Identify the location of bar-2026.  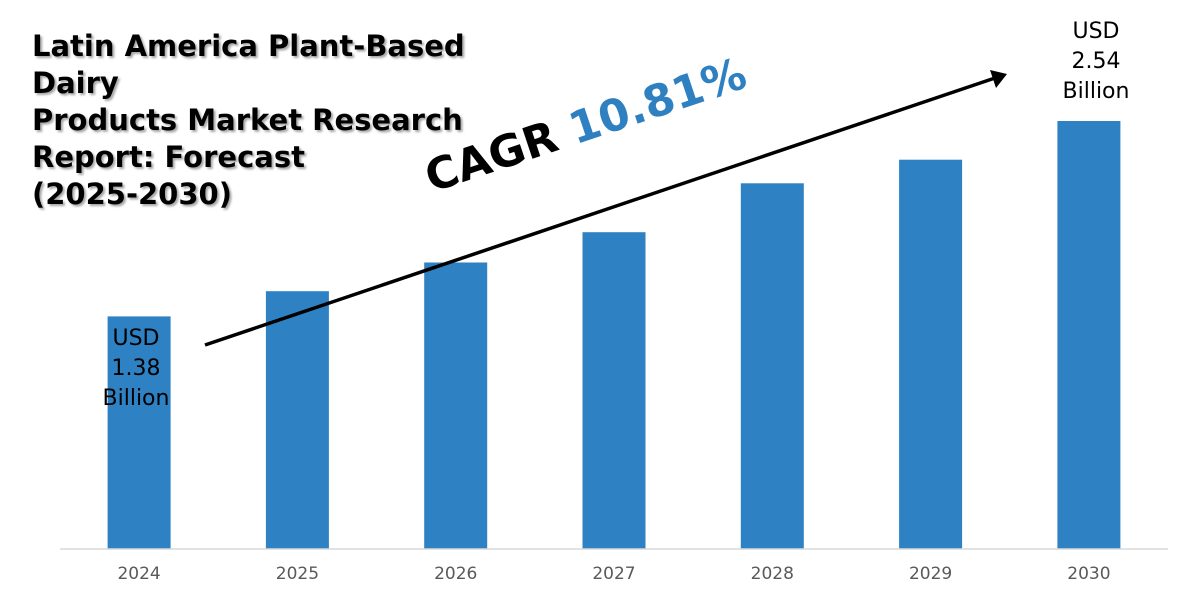
(456, 405).